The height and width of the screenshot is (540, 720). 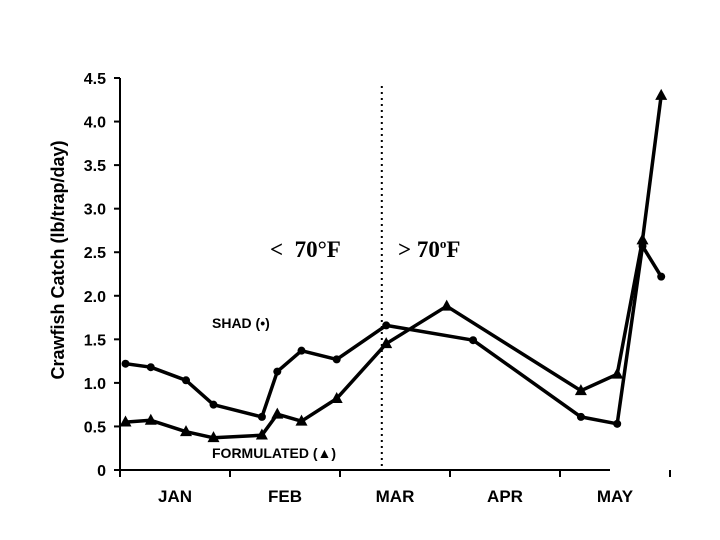 I want to click on y-tick-labels: 0 0.5 1.0 1.5 2.0 2.5 3.0 3.5 4.0 4.5, so click(x=95, y=275).